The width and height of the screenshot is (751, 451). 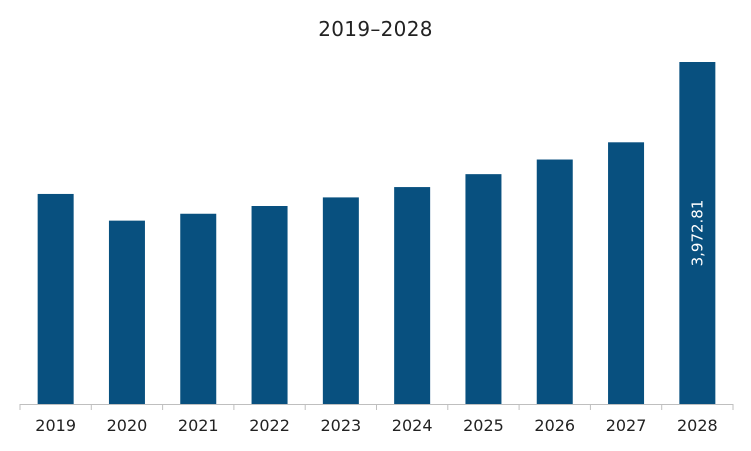 I want to click on labels-layer: 3,972.81, so click(x=697, y=233).